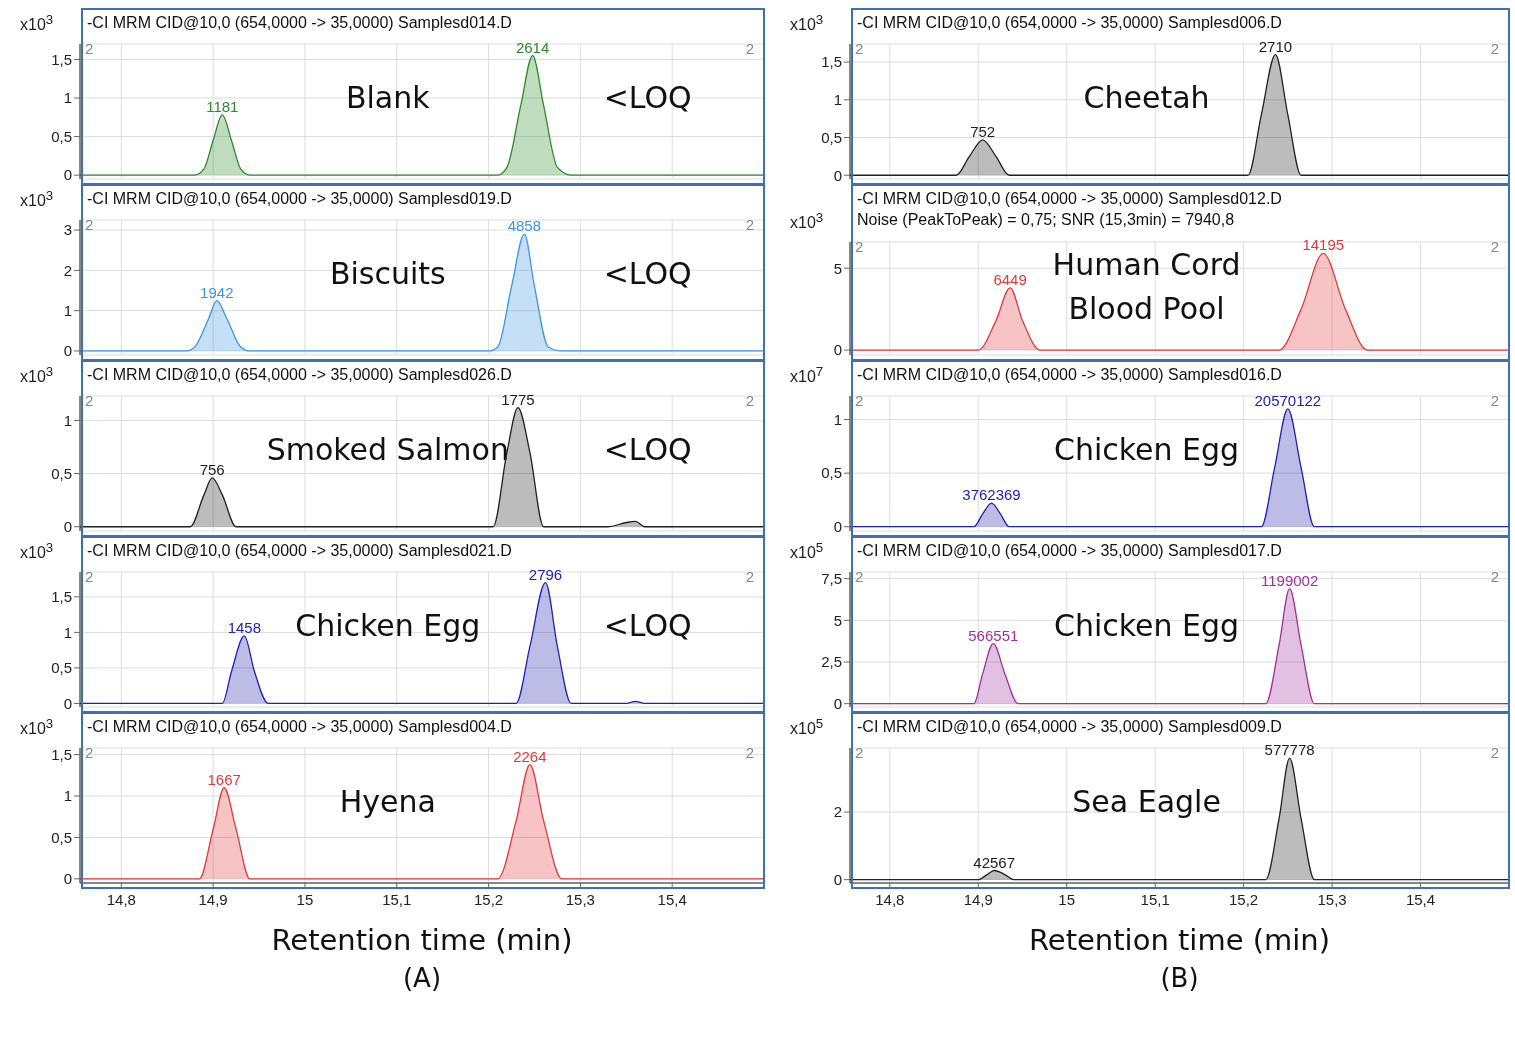 Image resolution: width=1515 pixels, height=1045 pixels. What do you see at coordinates (1069, 23) in the screenshot?
I see `chart-title: -CI MRM CID@10,0 (654,0000 -> 35,0000) Samplesd006.D` at bounding box center [1069, 23].